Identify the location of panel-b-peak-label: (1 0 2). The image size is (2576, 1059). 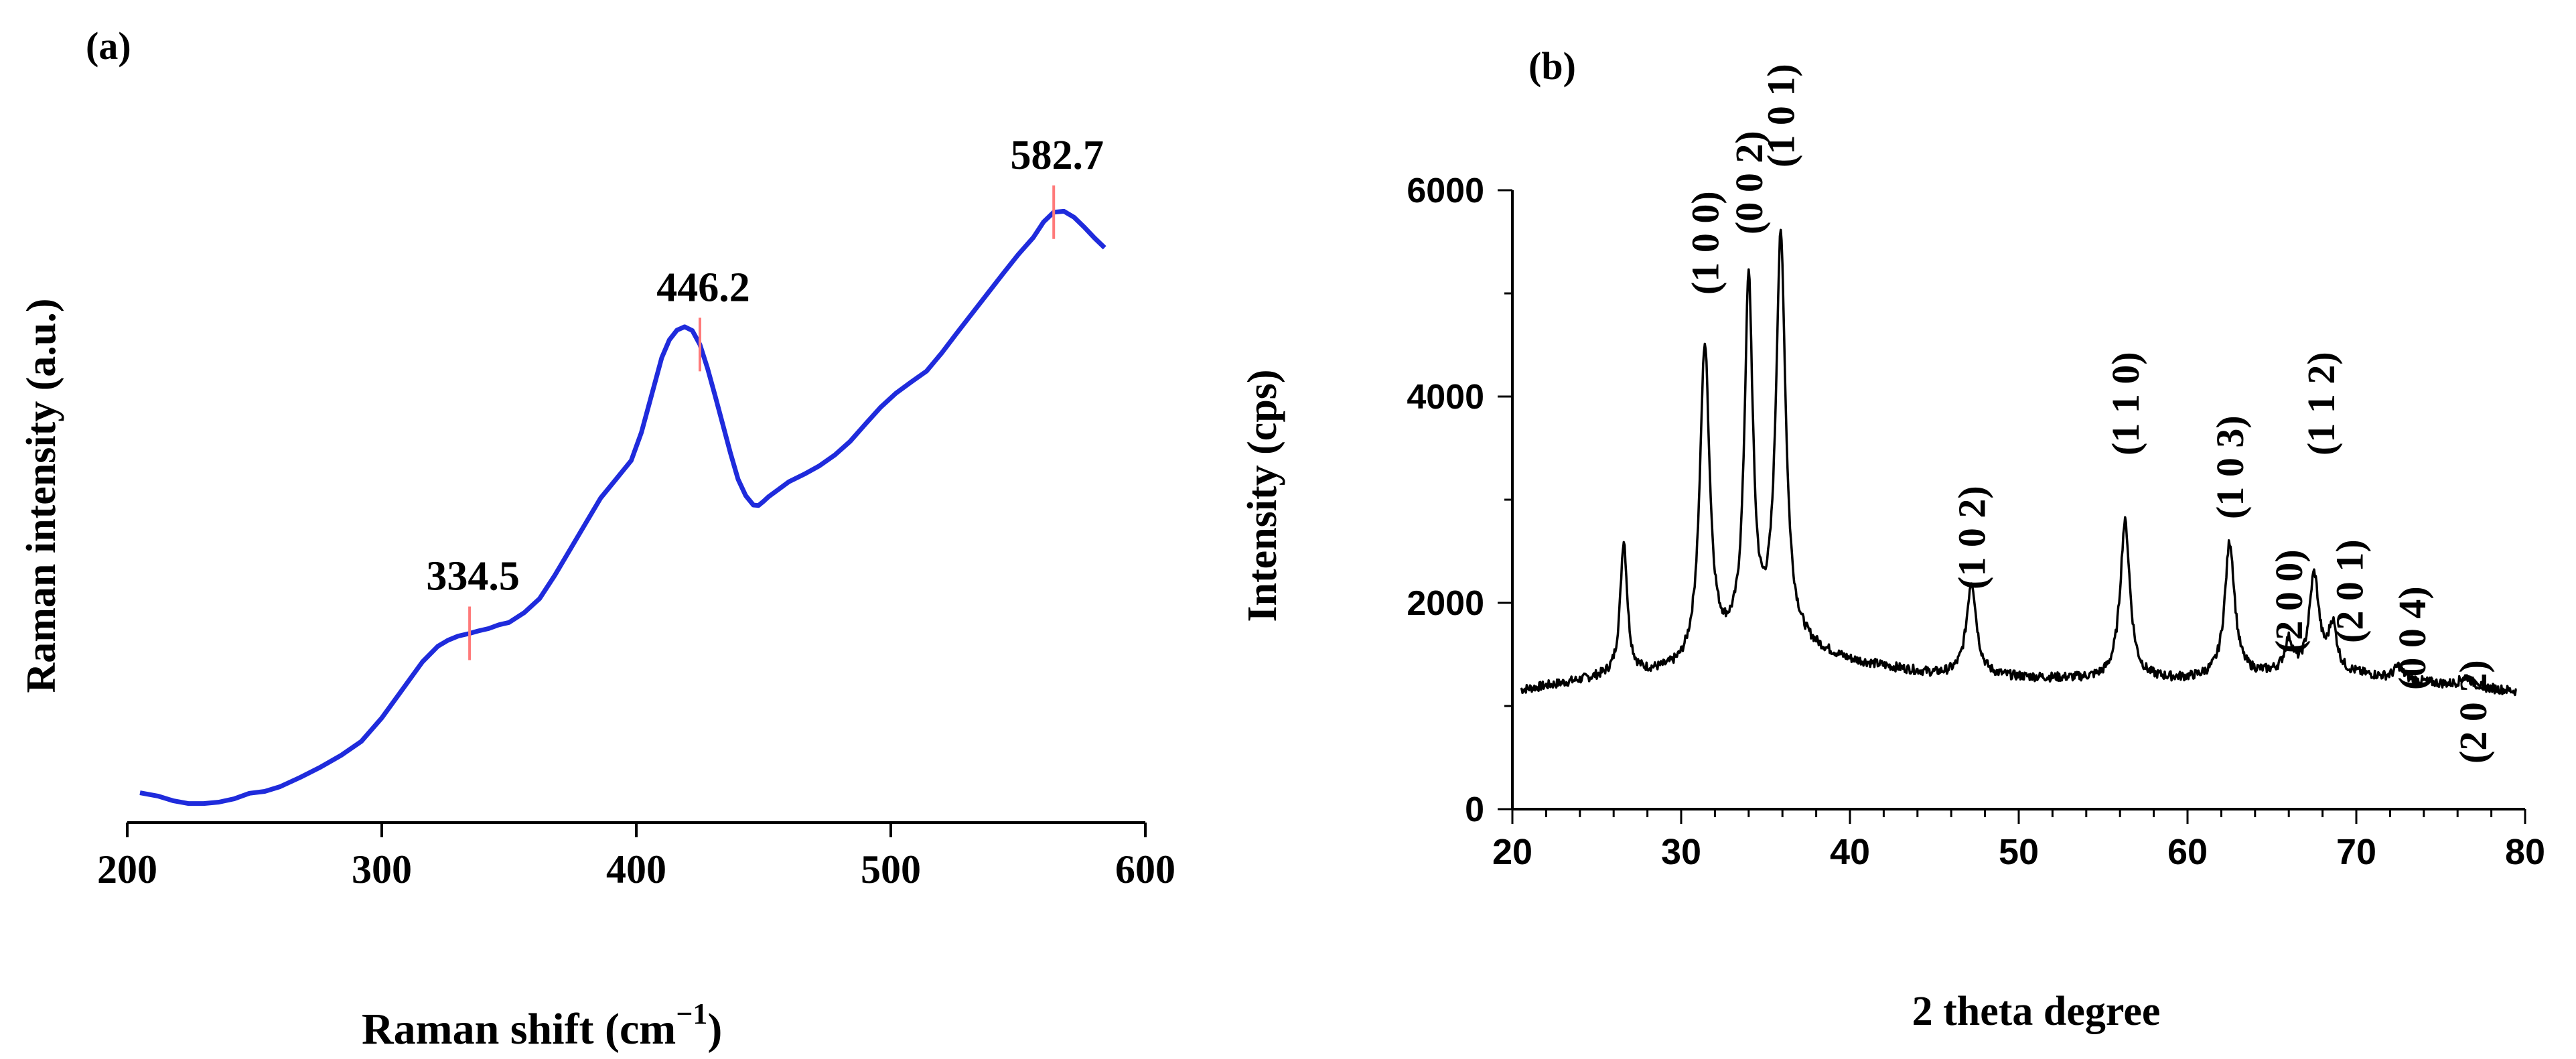
(1971, 537).